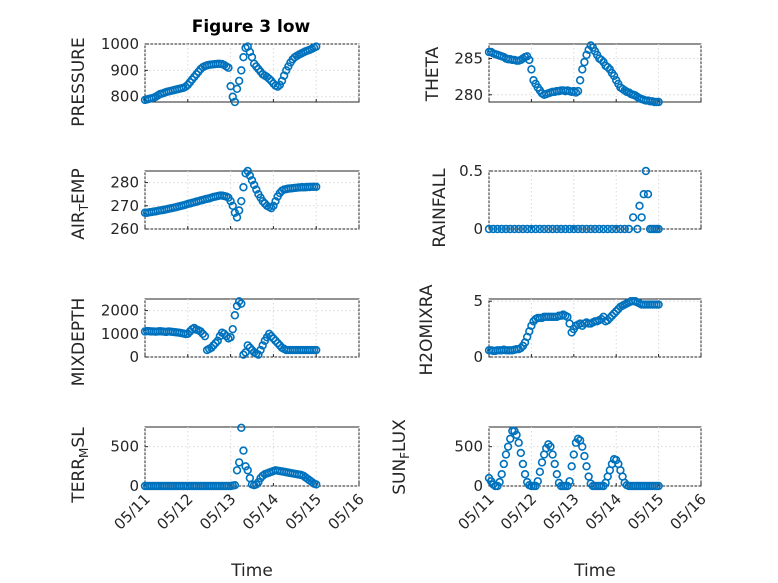 This screenshot has height=583, width=778. I want to click on subplot-row2-left: 260 270 280 AIRTEMP, so click(214, 203).